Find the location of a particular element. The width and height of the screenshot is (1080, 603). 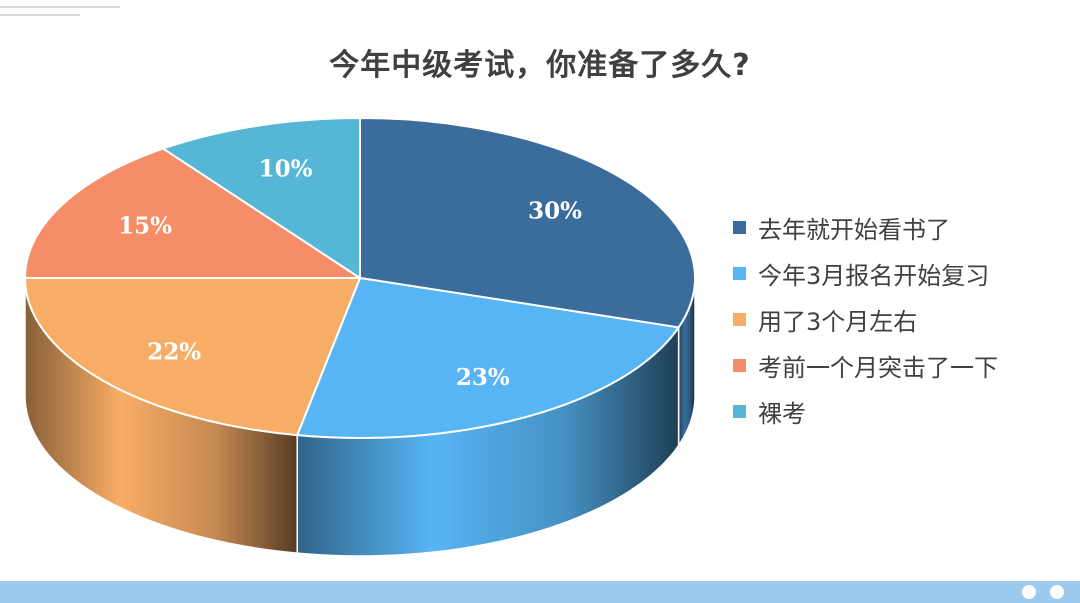

legend-item-4: 考前一个月突击了一下 is located at coordinates (903, 365).